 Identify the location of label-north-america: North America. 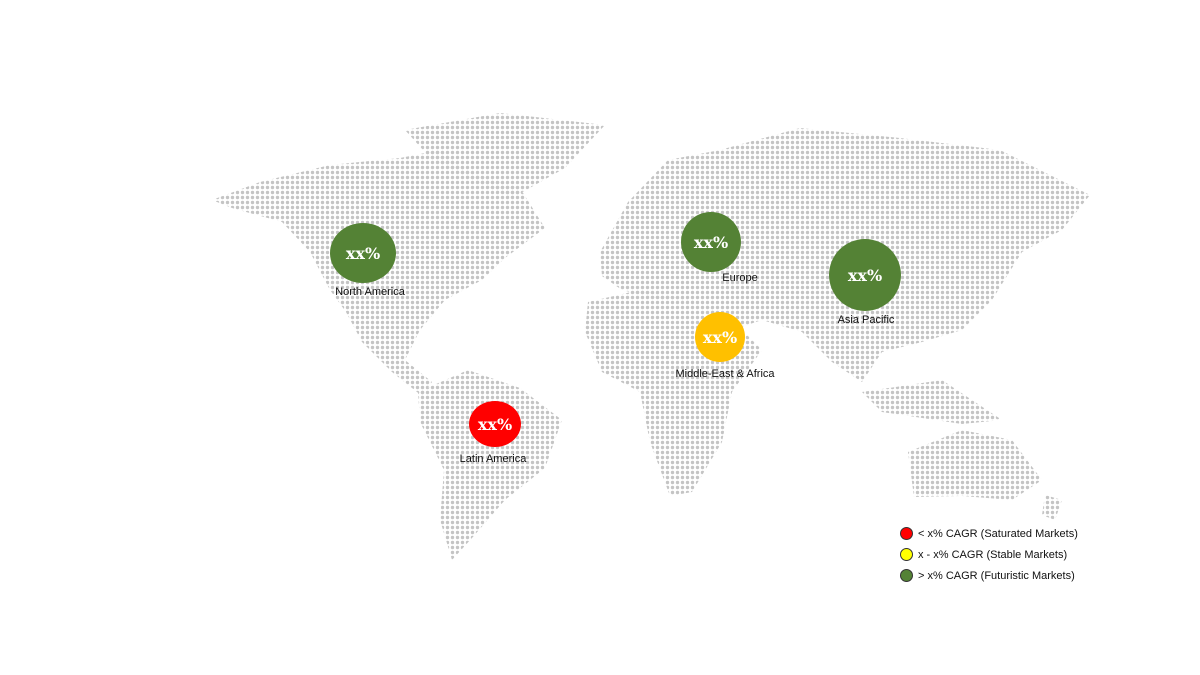
(370, 292).